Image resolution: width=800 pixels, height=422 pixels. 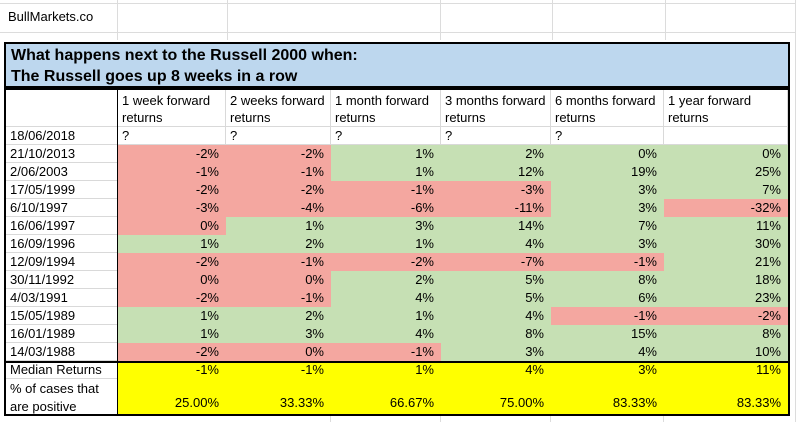 What do you see at coordinates (62, 154) in the screenshot?
I see `date-cell: 21/10/2013` at bounding box center [62, 154].